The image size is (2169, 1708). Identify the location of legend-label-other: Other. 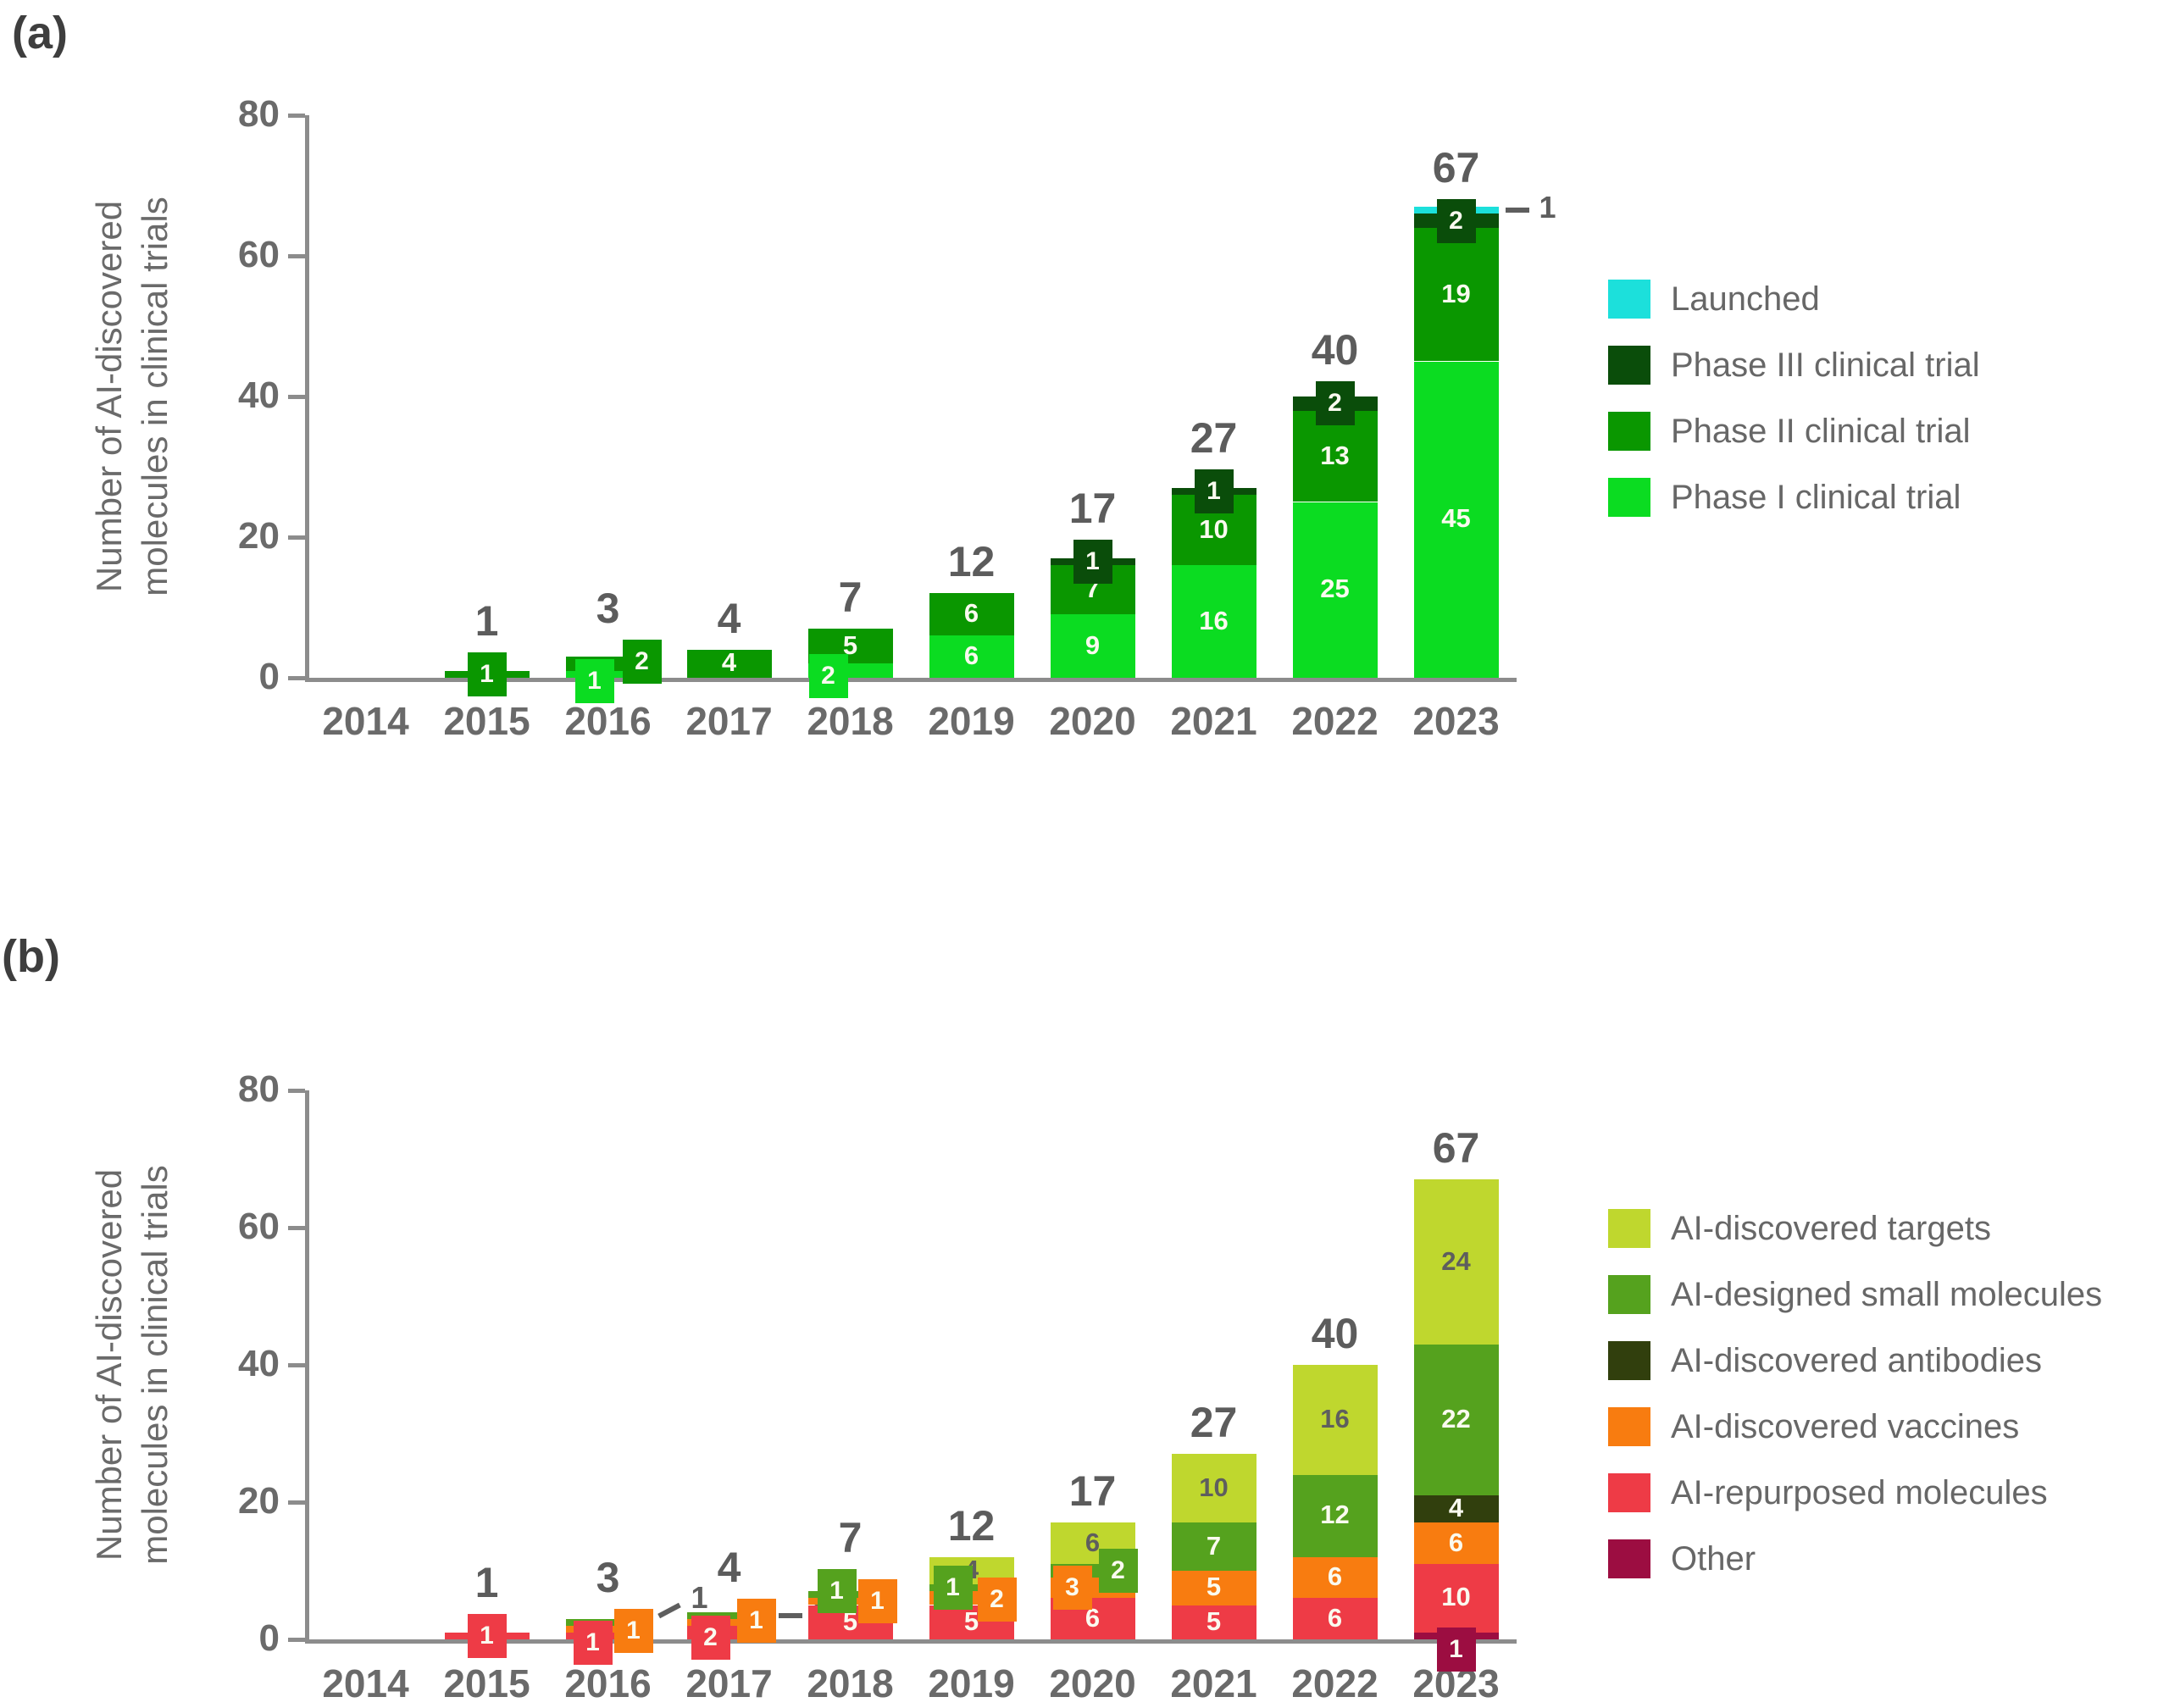
(1714, 1559).